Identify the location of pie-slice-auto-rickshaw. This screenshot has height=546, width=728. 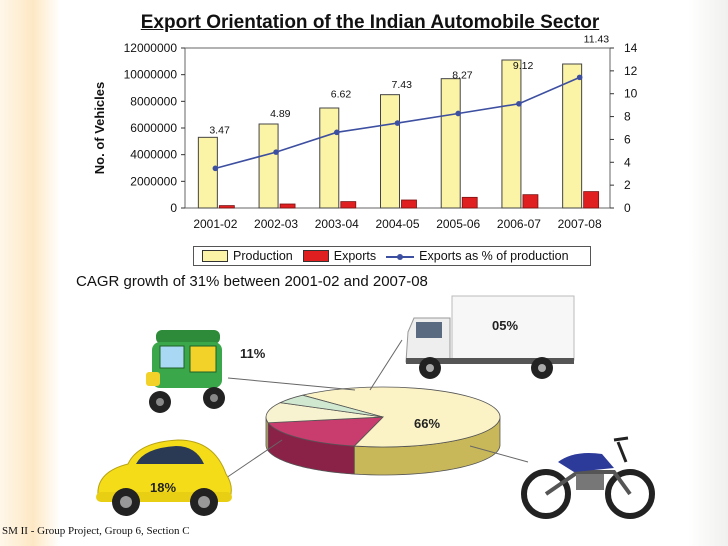
(324, 413).